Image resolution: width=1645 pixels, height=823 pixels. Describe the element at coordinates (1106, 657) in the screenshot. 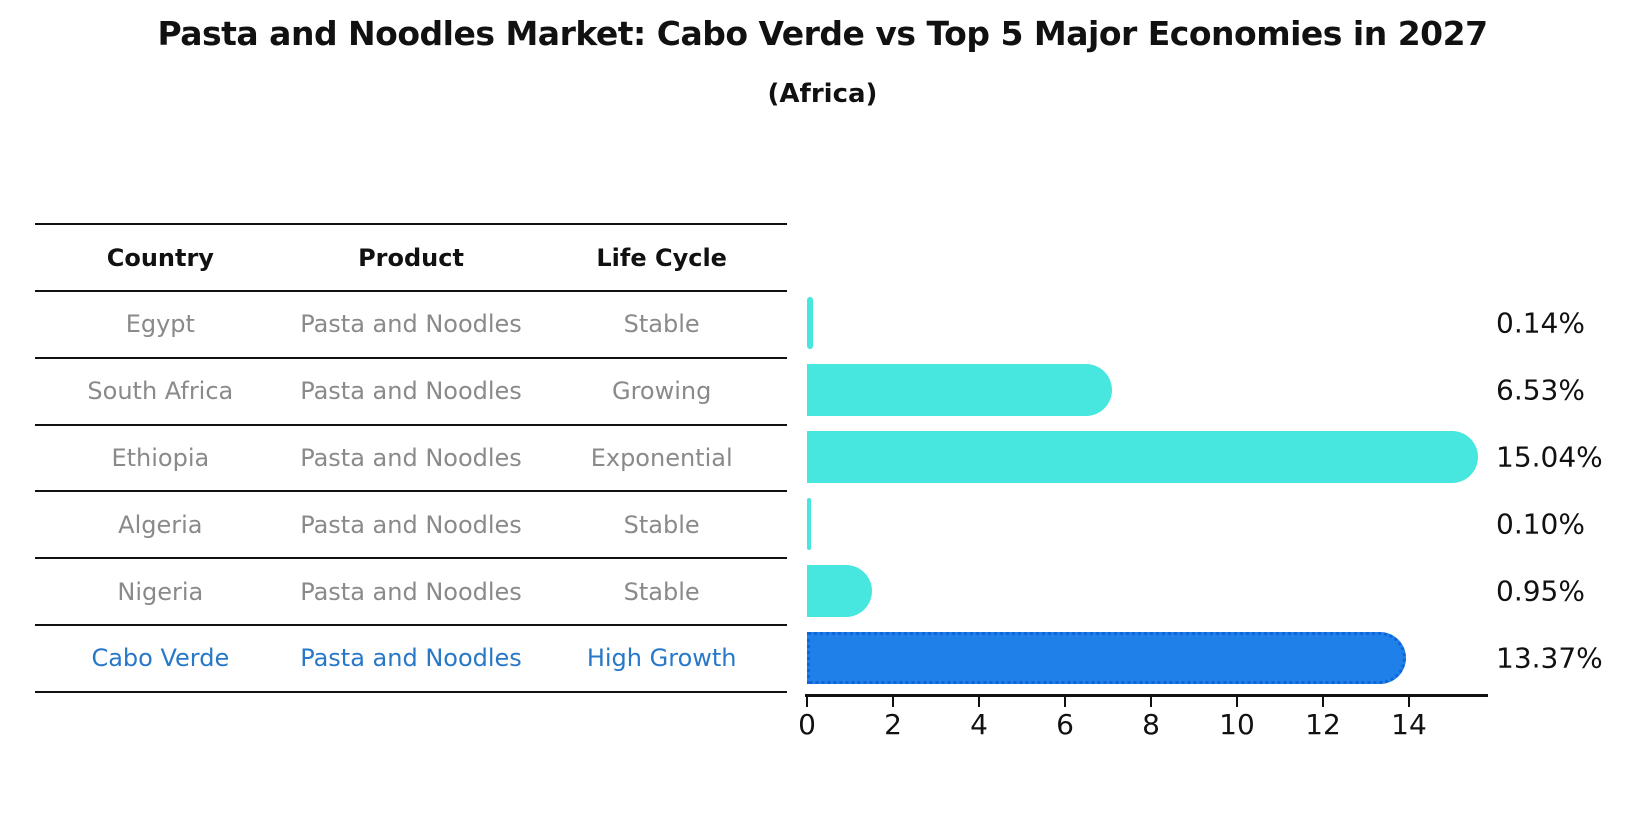

I see `bar-cabo-verde` at that location.